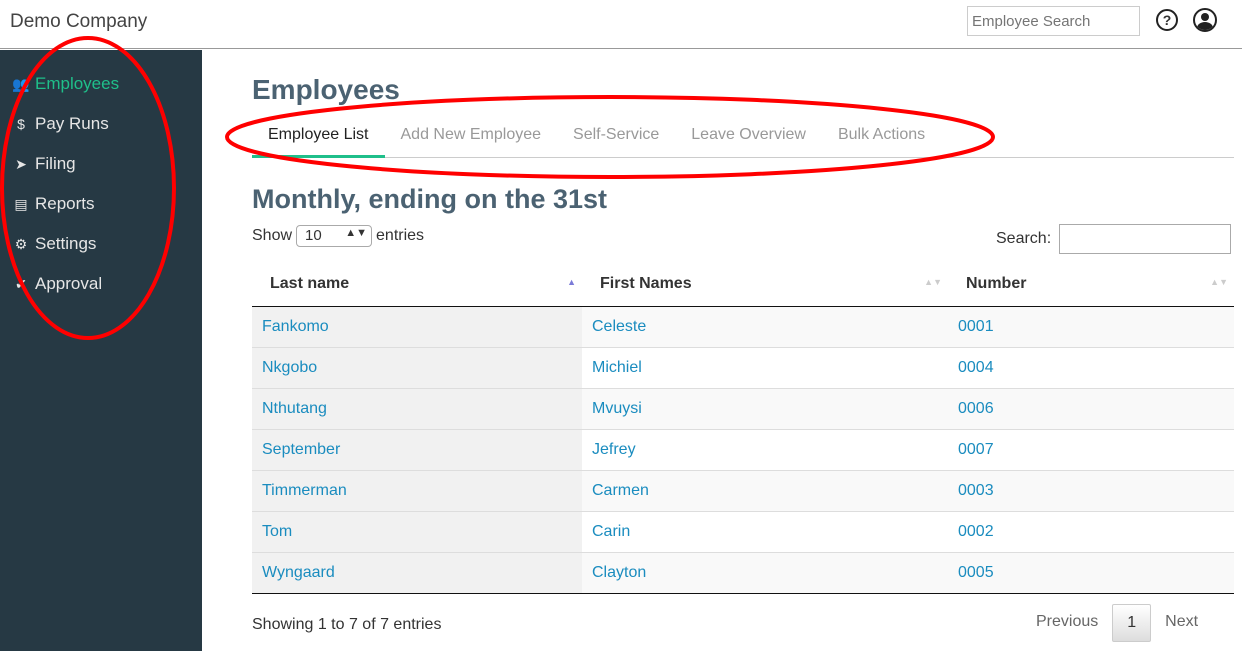  I want to click on table-row: Nkgobo Michiel 0004, so click(743, 367).